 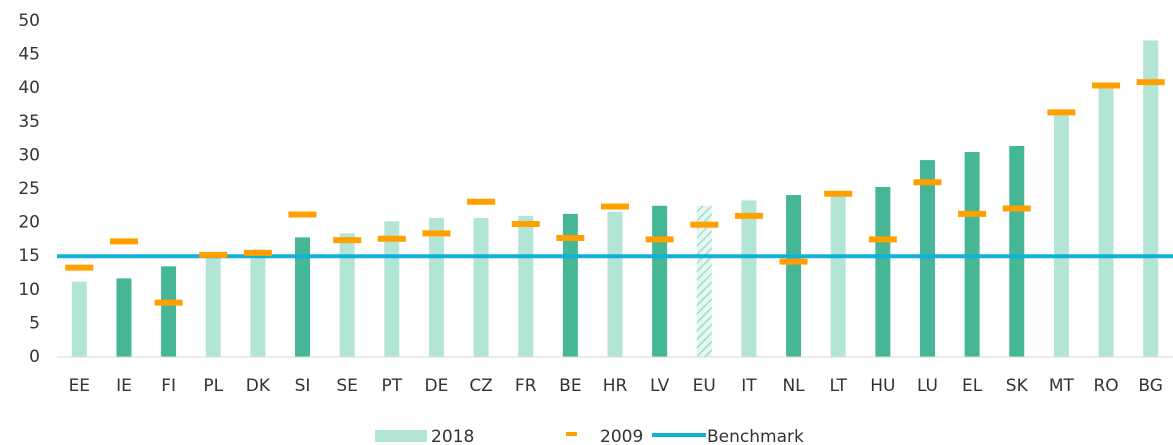 I want to click on x-tick-label: FR, so click(x=526, y=386).